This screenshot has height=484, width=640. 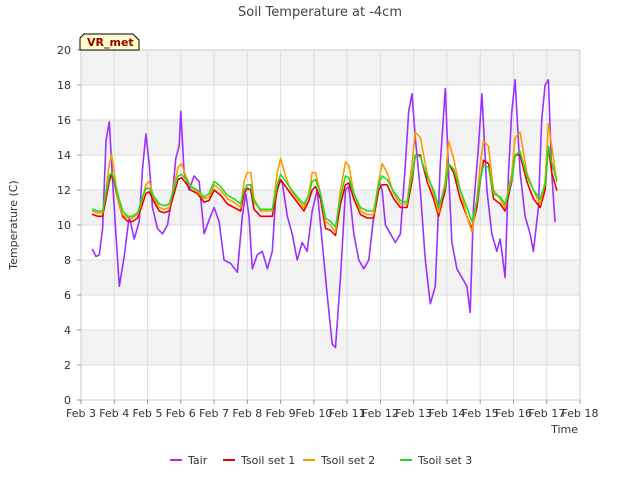 I want to click on legend-label-tair: Tair, so click(x=197, y=460).